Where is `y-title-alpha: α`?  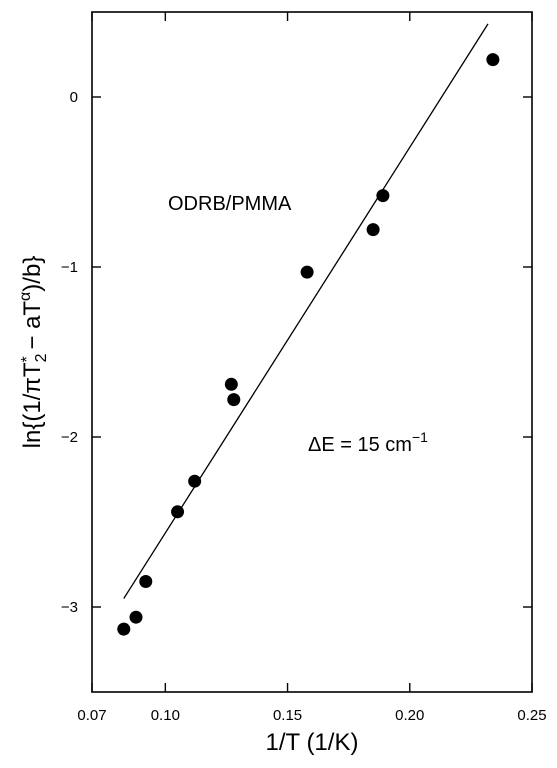 y-title-alpha: α is located at coordinates (25, 296).